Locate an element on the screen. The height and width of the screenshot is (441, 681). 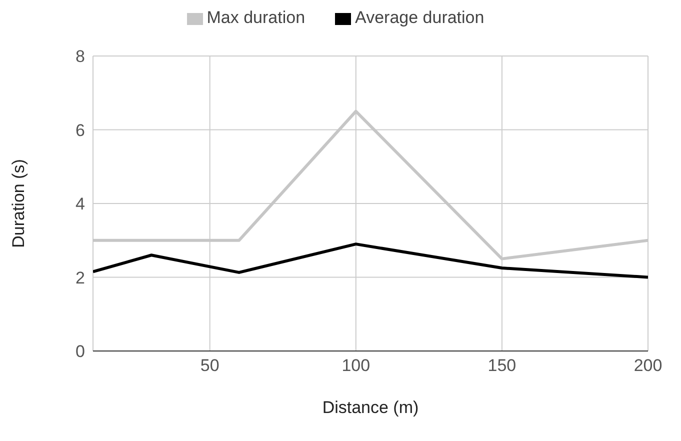
y-axis-title: Duration (s) is located at coordinates (18, 203).